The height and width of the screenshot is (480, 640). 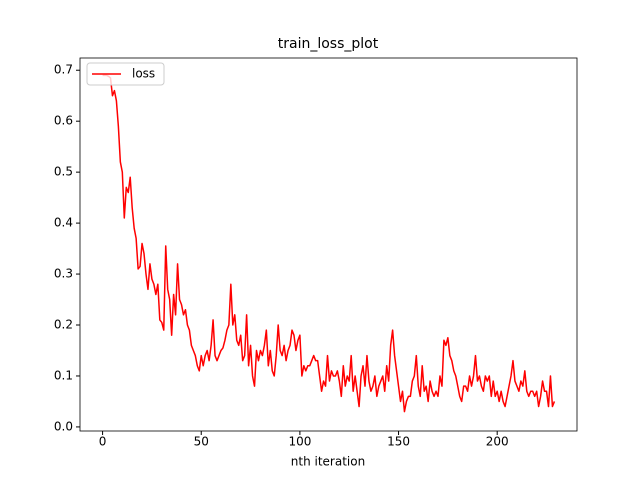 What do you see at coordinates (63, 172) in the screenshot?
I see `y-tick-label: 0.5` at bounding box center [63, 172].